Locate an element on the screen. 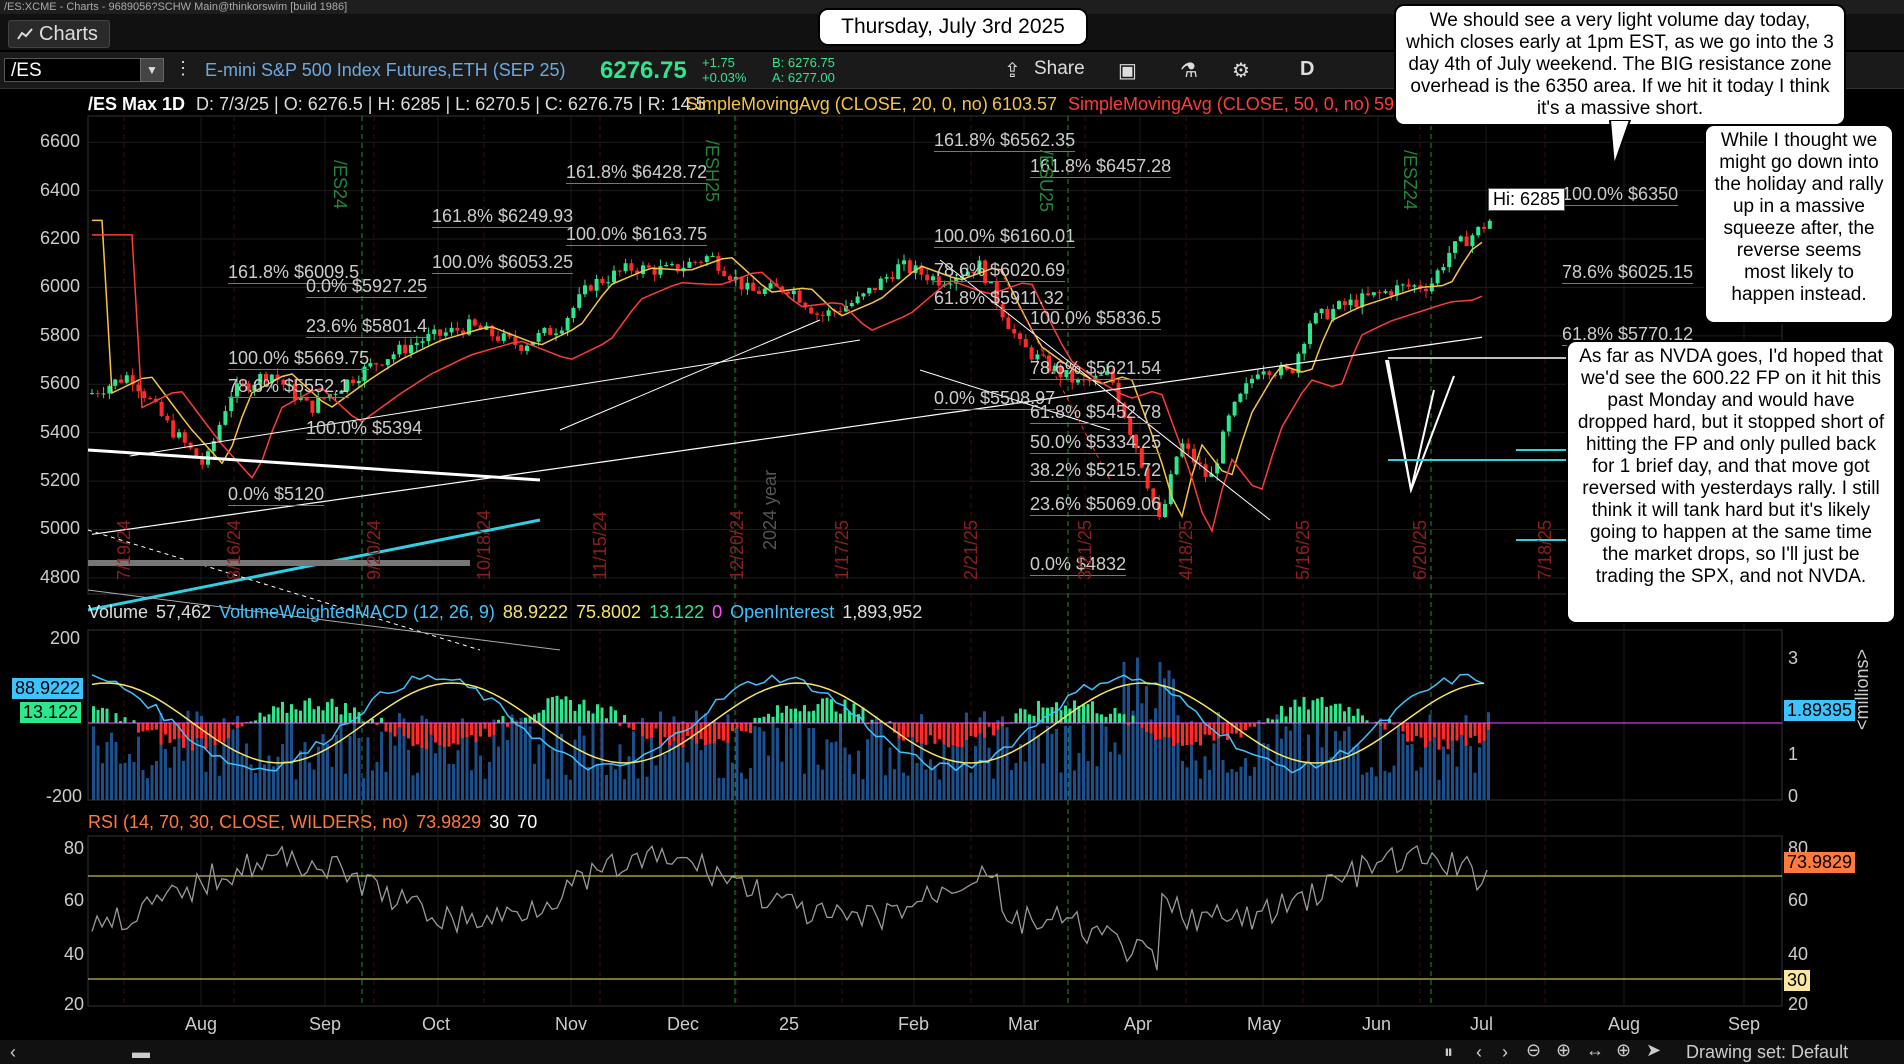 This screenshot has width=1904, height=1064. zoom-out-icon: ⊖ is located at coordinates (1534, 1050).